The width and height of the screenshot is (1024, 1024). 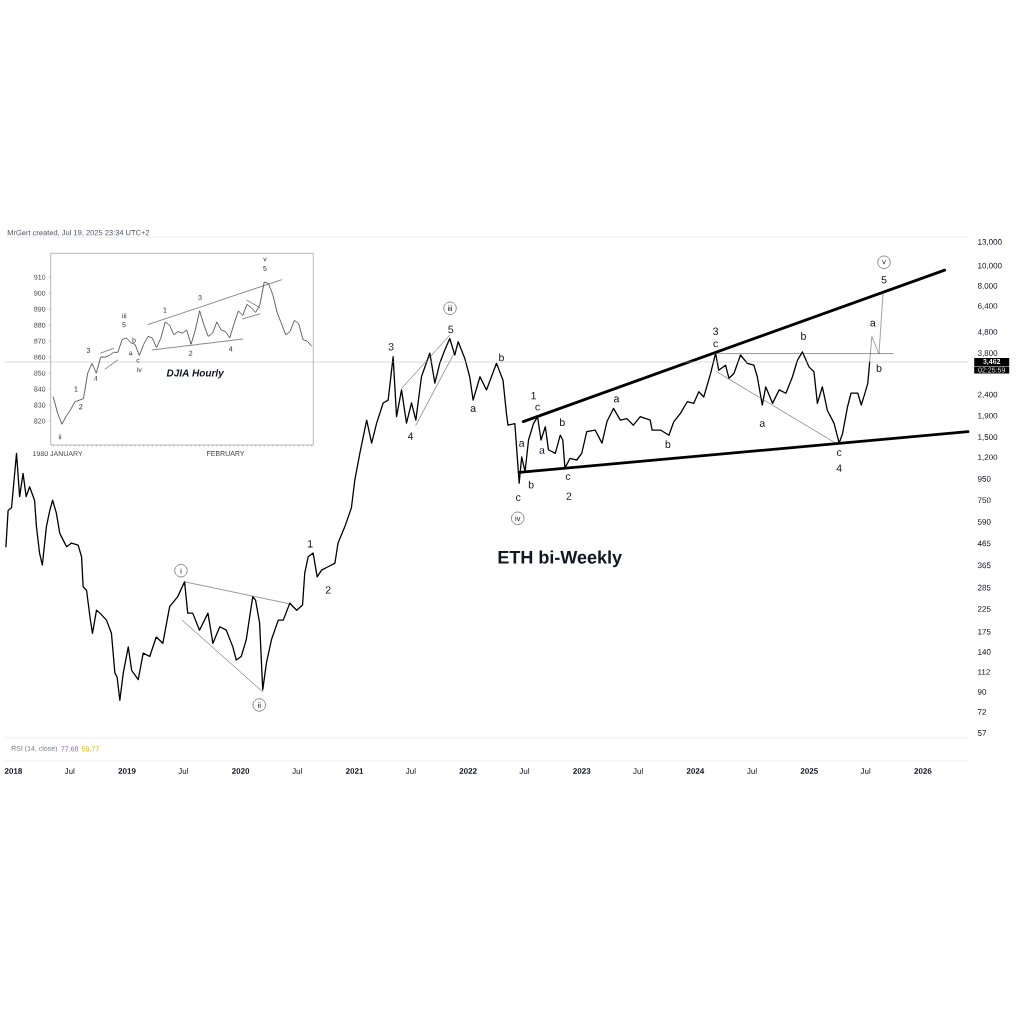 What do you see at coordinates (127, 771) in the screenshot?
I see `x-tick-label: 2019` at bounding box center [127, 771].